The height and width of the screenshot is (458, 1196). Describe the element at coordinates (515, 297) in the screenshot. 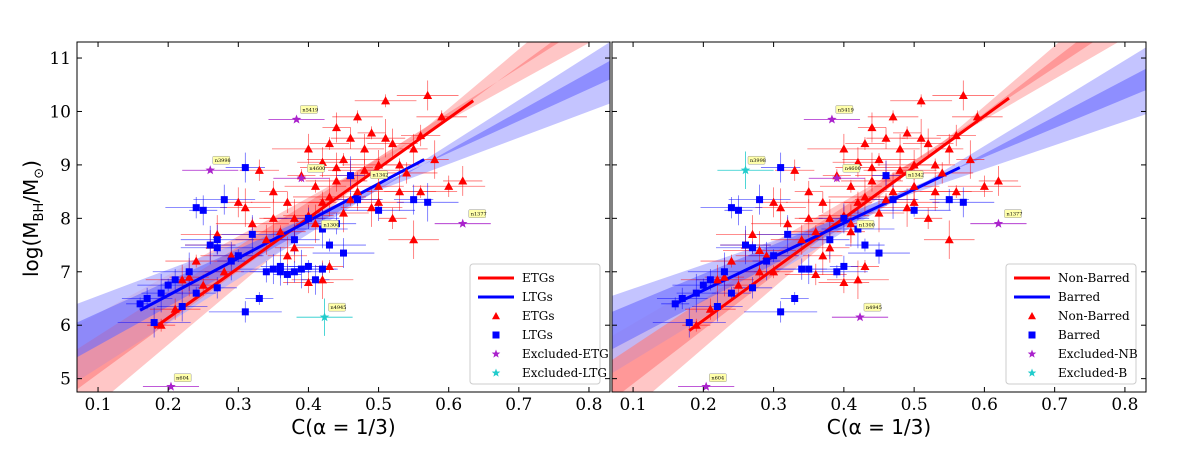

I see `legend-entry: LTGs` at that location.